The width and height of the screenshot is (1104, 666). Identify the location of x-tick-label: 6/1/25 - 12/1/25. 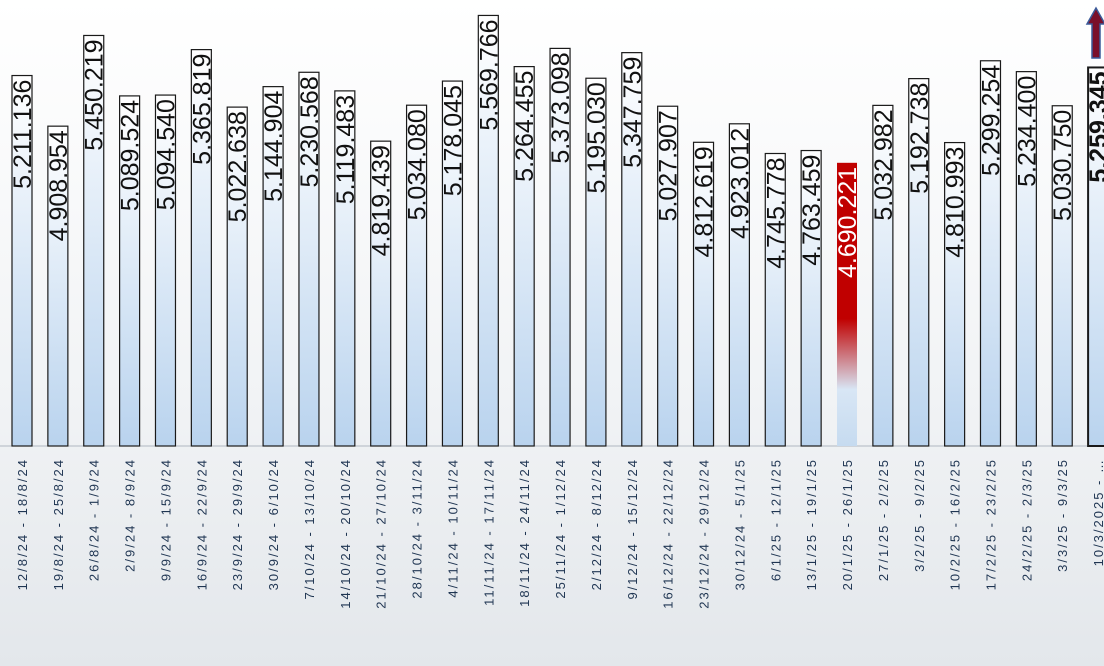
(775, 519).